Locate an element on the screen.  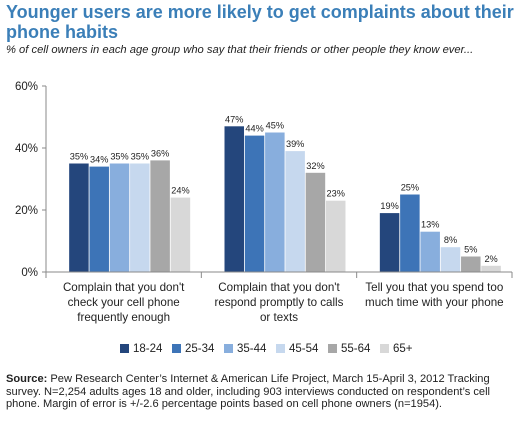
x-category-label-line: check your cell phone is located at coordinates (124, 302).